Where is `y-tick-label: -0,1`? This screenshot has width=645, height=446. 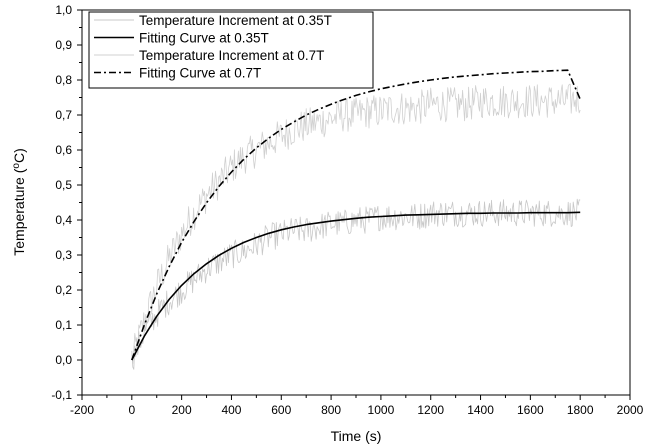
y-tick-label: -0,1 is located at coordinates (61, 395).